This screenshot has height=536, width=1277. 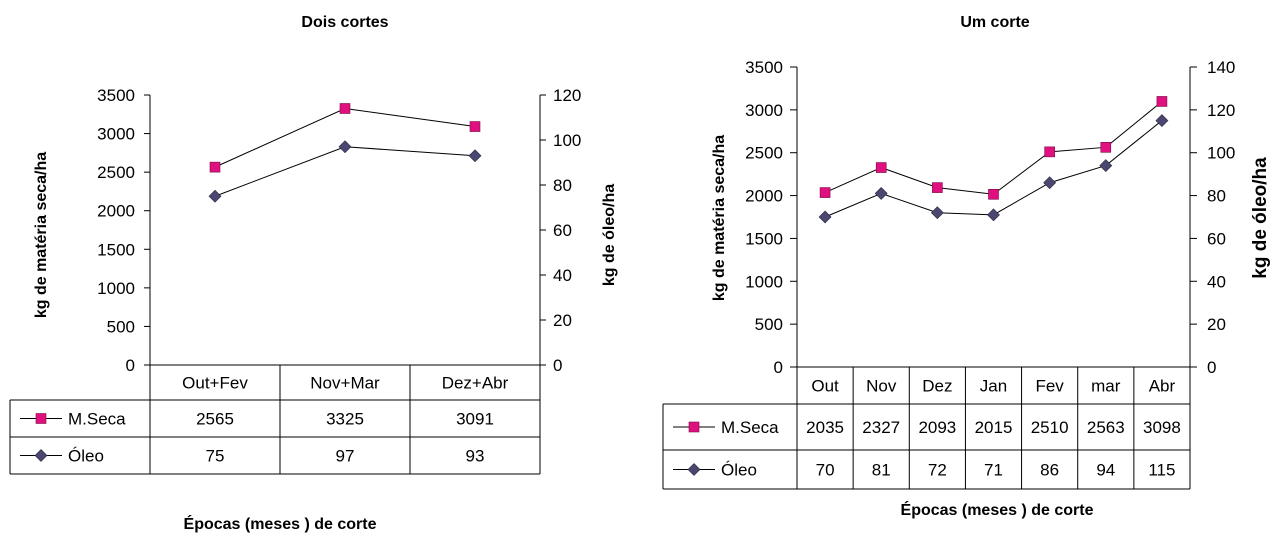 What do you see at coordinates (1050, 427) in the screenshot?
I see `table-cell: 2510` at bounding box center [1050, 427].